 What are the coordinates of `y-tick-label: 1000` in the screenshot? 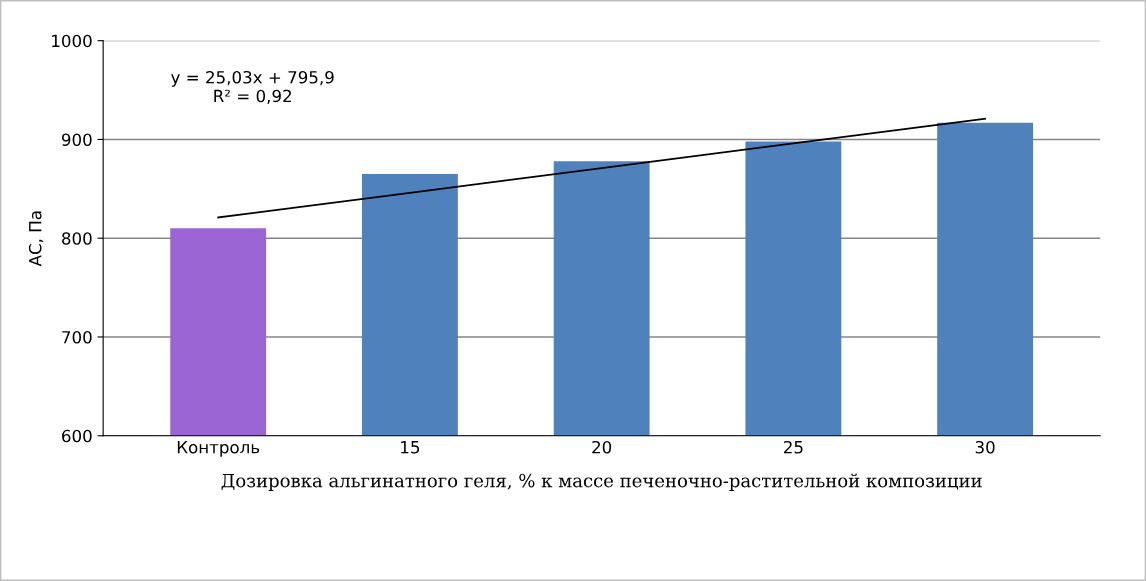 It's located at (72, 41).